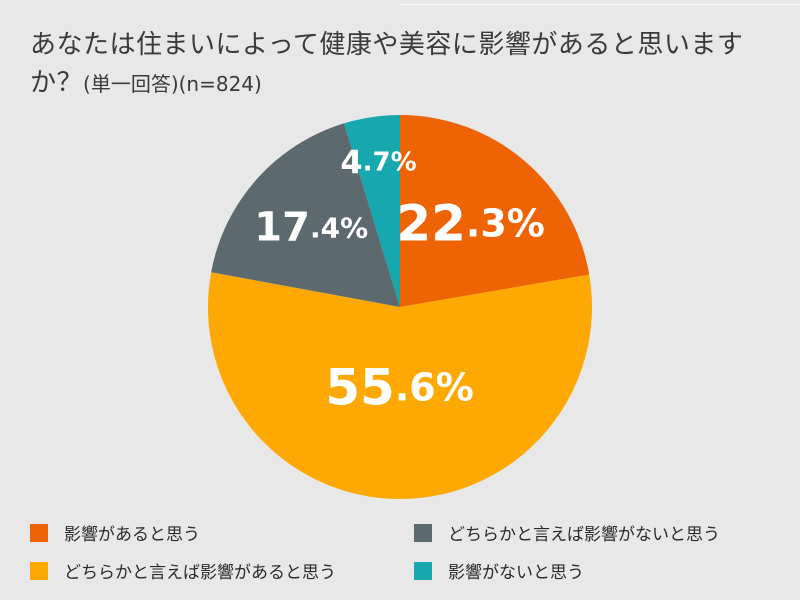 This screenshot has width=800, height=600. Describe the element at coordinates (584, 535) in the screenshot. I see `legend-label-1: どちらかと言えば影響がないと思う` at that location.